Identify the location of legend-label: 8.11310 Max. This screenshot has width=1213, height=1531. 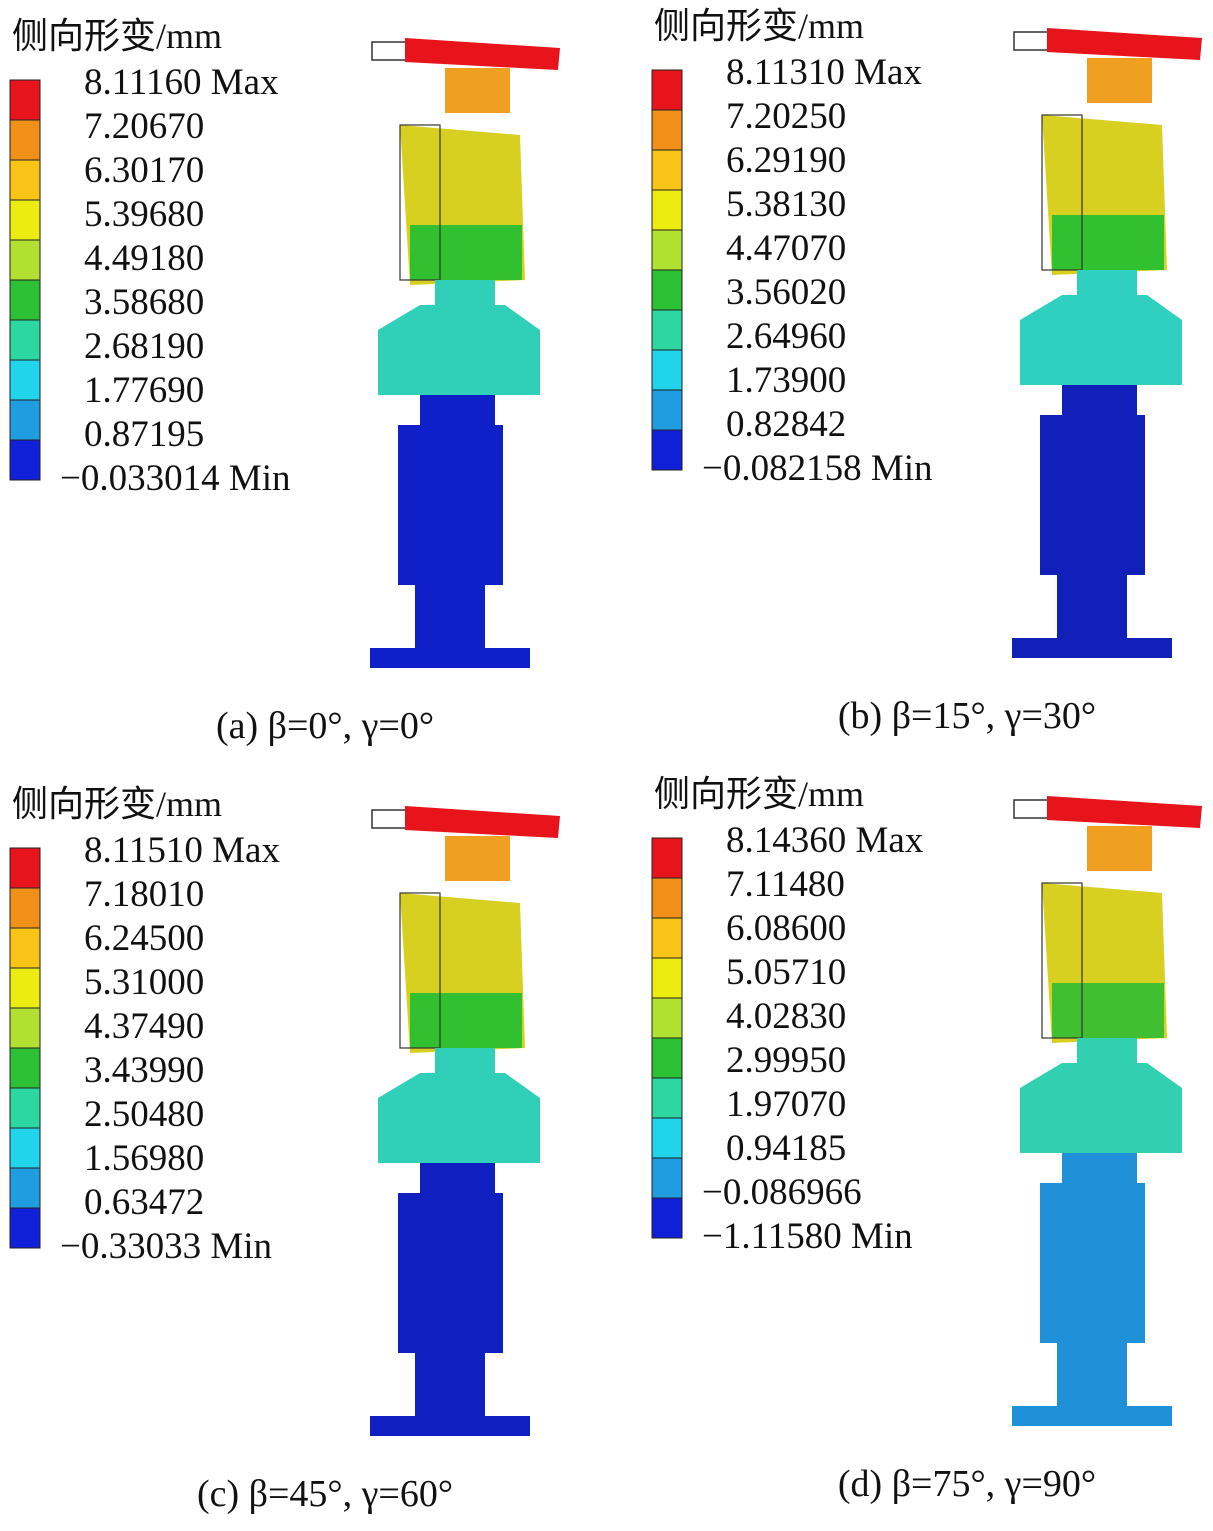
(824, 72).